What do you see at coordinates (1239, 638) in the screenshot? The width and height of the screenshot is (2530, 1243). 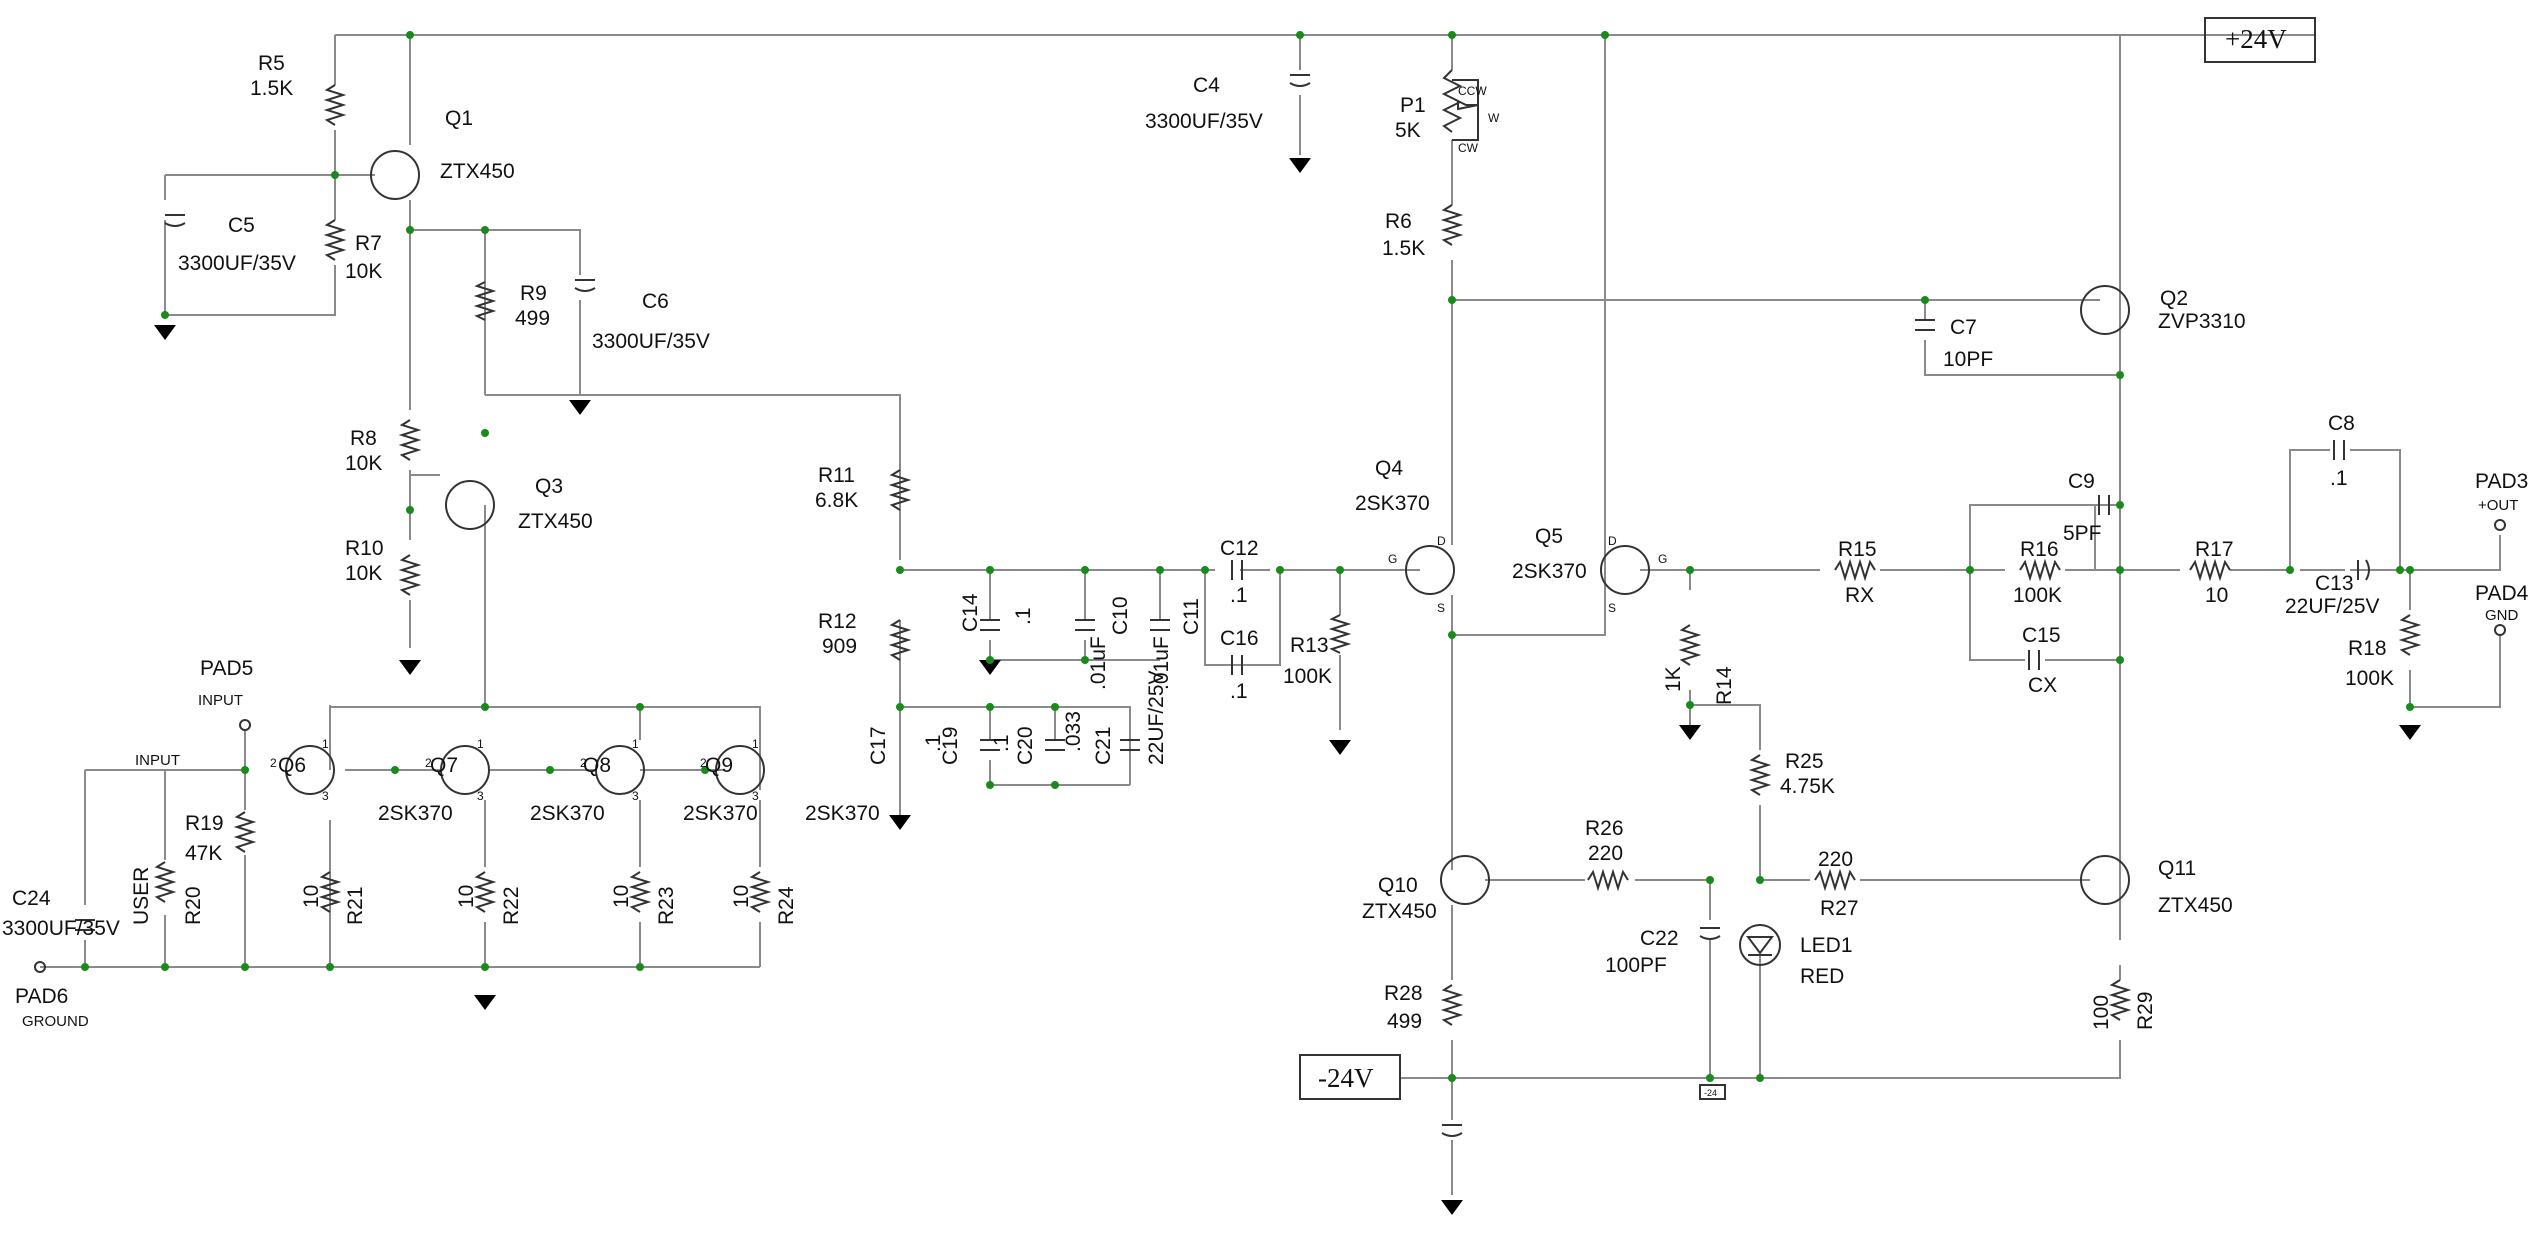 I see `c16-ref: C16` at bounding box center [1239, 638].